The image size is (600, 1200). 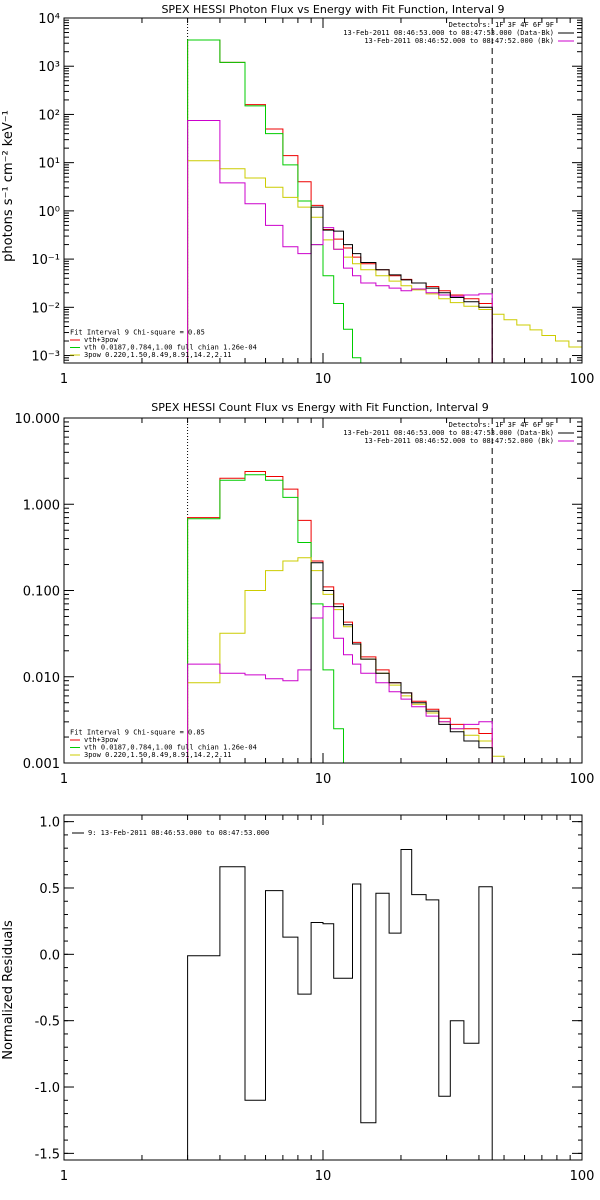 What do you see at coordinates (49, 889) in the screenshot?
I see `y-tick-label: 0.5` at bounding box center [49, 889].